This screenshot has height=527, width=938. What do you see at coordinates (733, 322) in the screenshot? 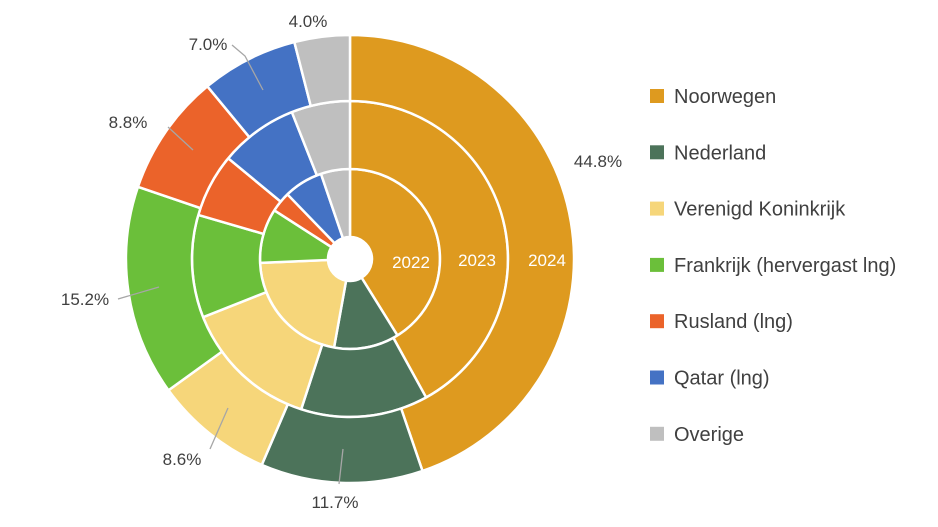
I see `legend-label-4: Rusland (lng)` at bounding box center [733, 322].